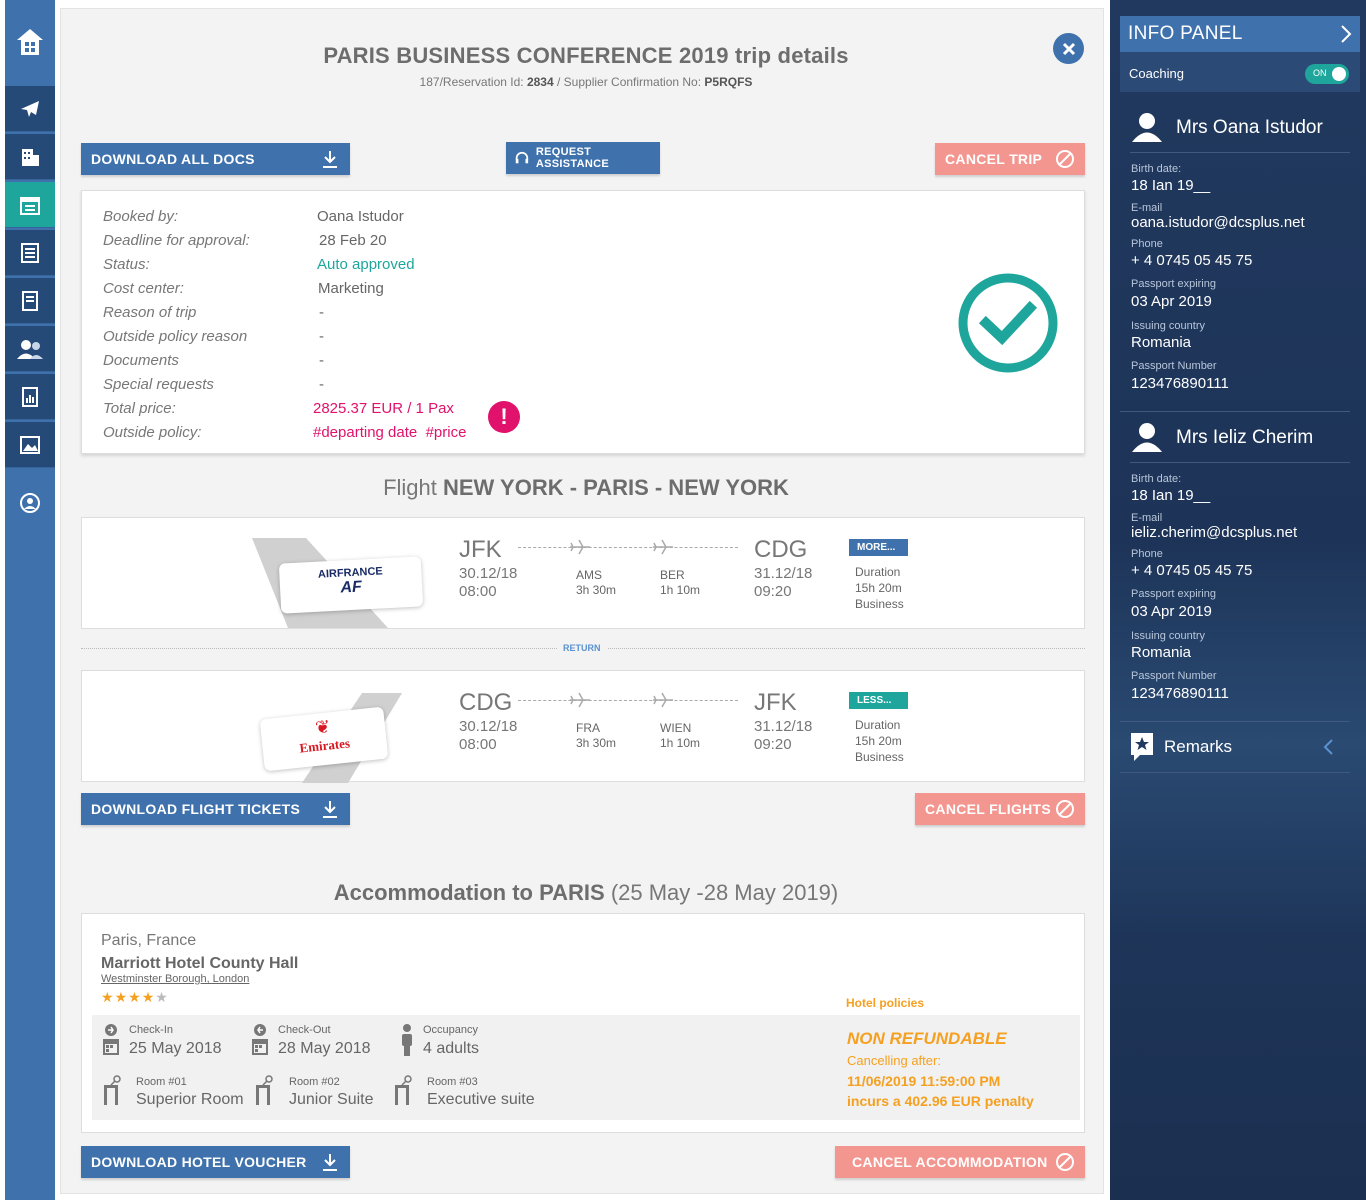 This screenshot has height=1200, width=1366. Describe the element at coordinates (1008, 323) in the screenshot. I see `approved-check-icon` at that location.